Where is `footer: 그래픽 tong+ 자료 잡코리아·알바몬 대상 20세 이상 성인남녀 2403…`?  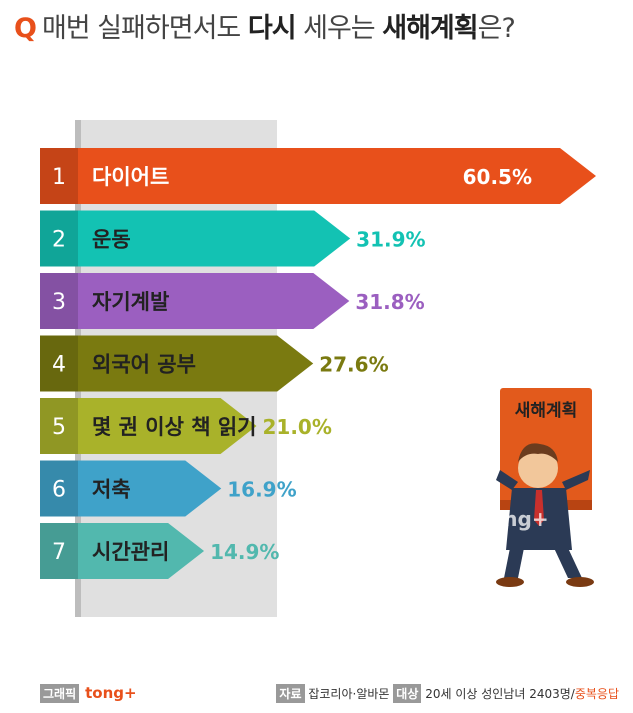 footer: 그래픽 tong+ 자료 잡코리아·알바몬 대상 20세 이상 성인남녀 2403… is located at coordinates (316, 693).